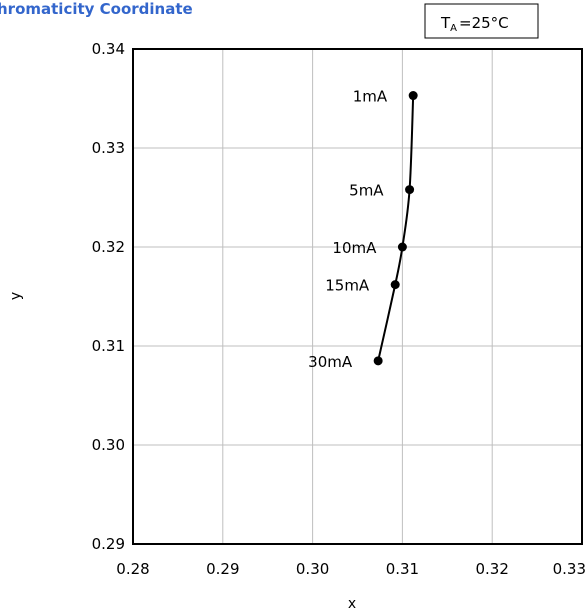 The image size is (586, 616). What do you see at coordinates (354, 248) in the screenshot?
I see `data-point-label-2: 10mA` at bounding box center [354, 248].